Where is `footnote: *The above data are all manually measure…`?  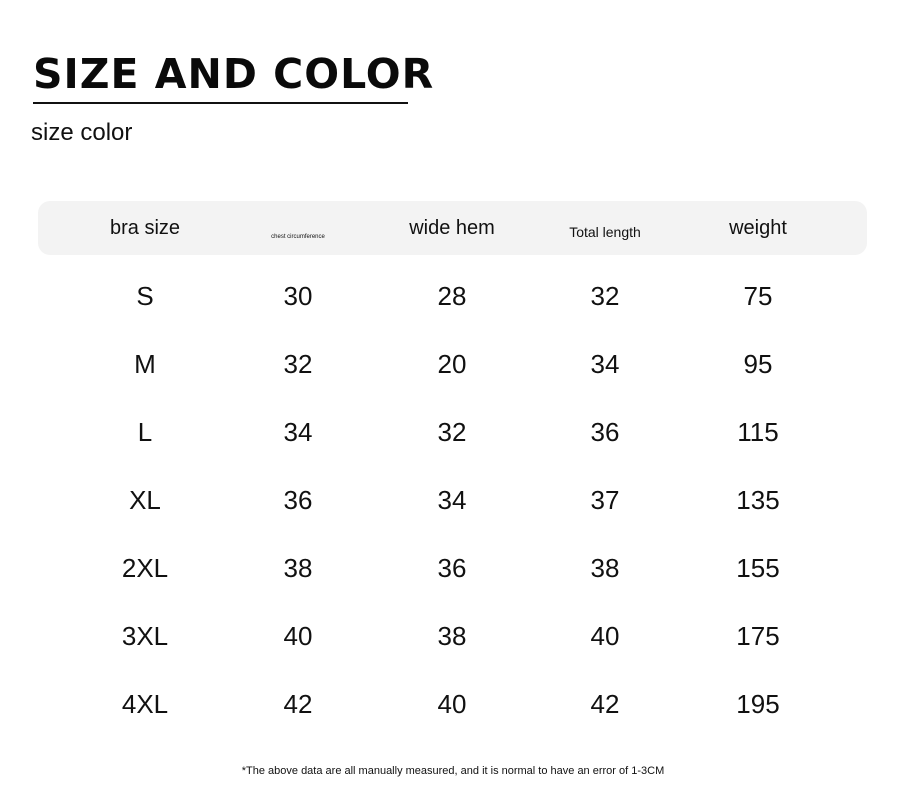
footnote: *The above data are all manually measure… is located at coordinates (453, 771).